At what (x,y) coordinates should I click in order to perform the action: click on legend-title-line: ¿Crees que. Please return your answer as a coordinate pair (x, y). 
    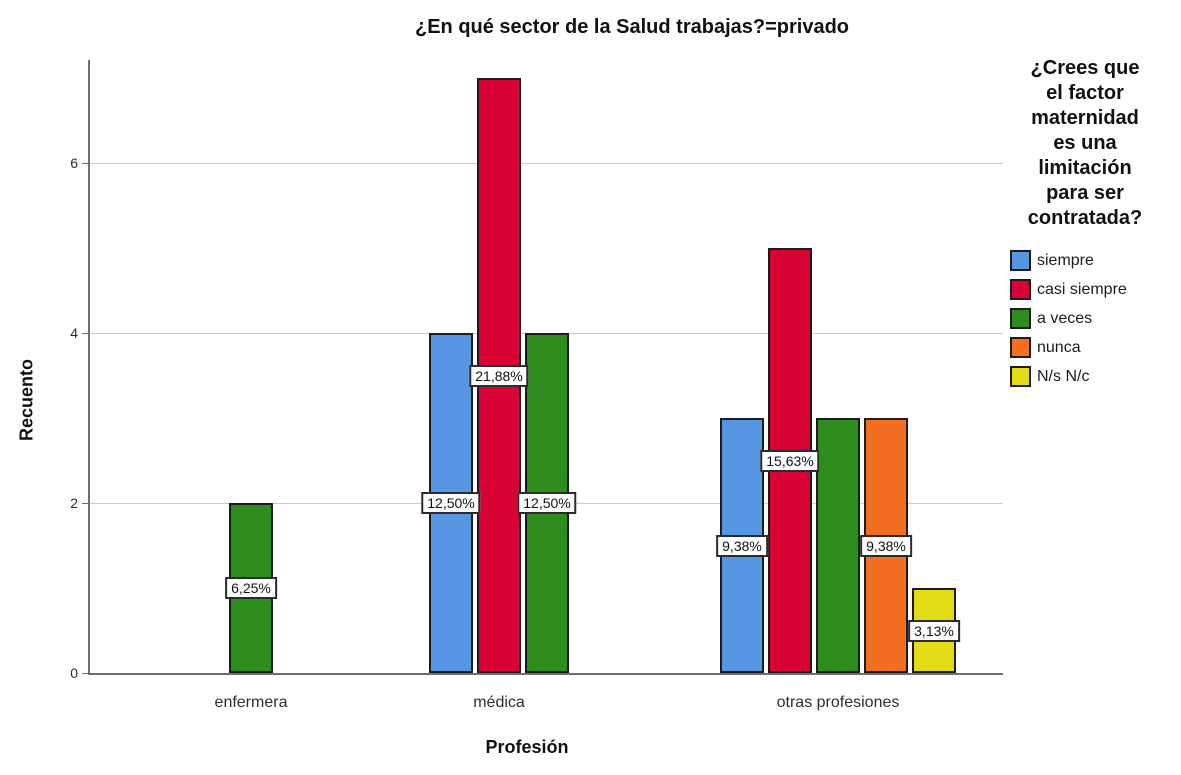
    Looking at the image, I should click on (1085, 68).